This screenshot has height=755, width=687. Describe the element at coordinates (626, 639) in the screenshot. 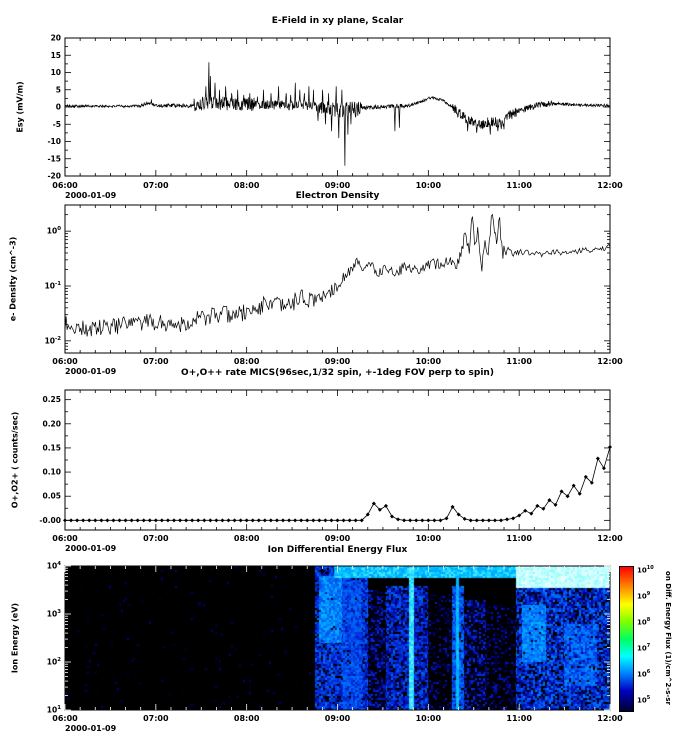

I see `colorbar` at that location.